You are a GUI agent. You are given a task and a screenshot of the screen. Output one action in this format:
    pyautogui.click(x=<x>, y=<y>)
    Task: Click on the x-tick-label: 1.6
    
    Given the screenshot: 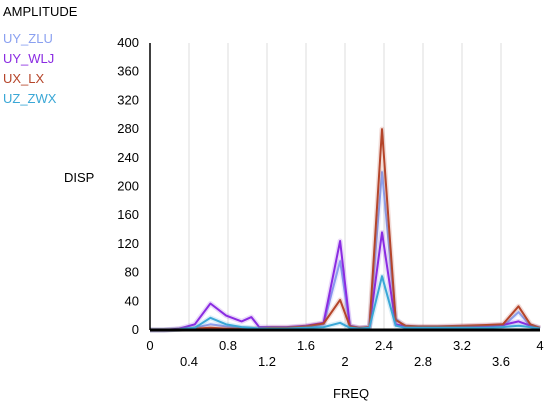 What is the action you would take?
    pyautogui.click(x=306, y=345)
    